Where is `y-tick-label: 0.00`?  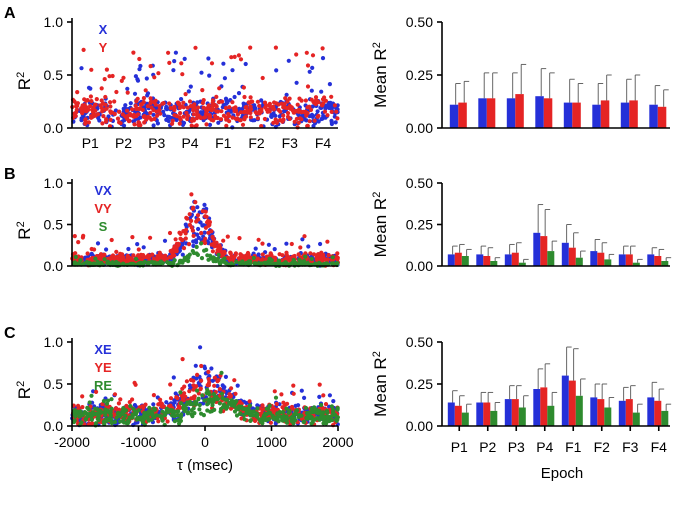 y-tick-label: 0.00 is located at coordinates (419, 266).